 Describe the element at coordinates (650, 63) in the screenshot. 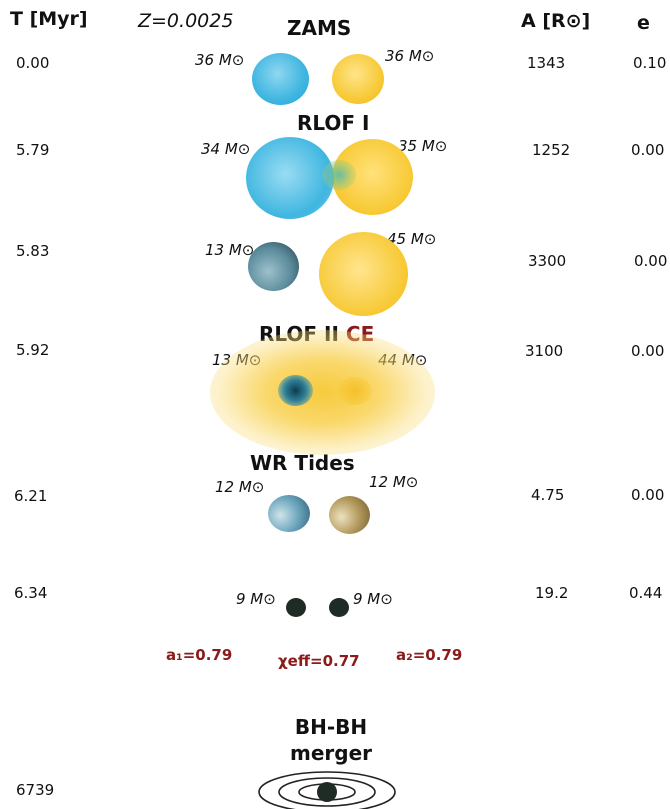

I see `eccentricity-value: 0.10` at that location.